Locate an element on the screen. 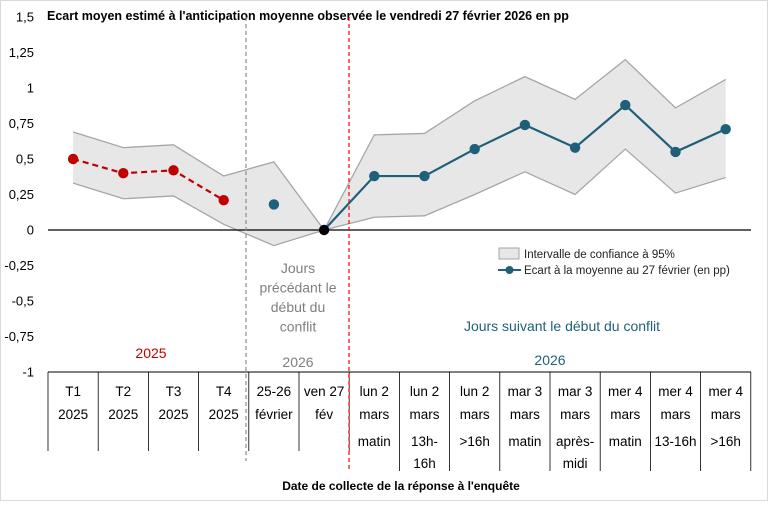 The width and height of the screenshot is (768, 505). x-category-label: 13h- is located at coordinates (424, 441).